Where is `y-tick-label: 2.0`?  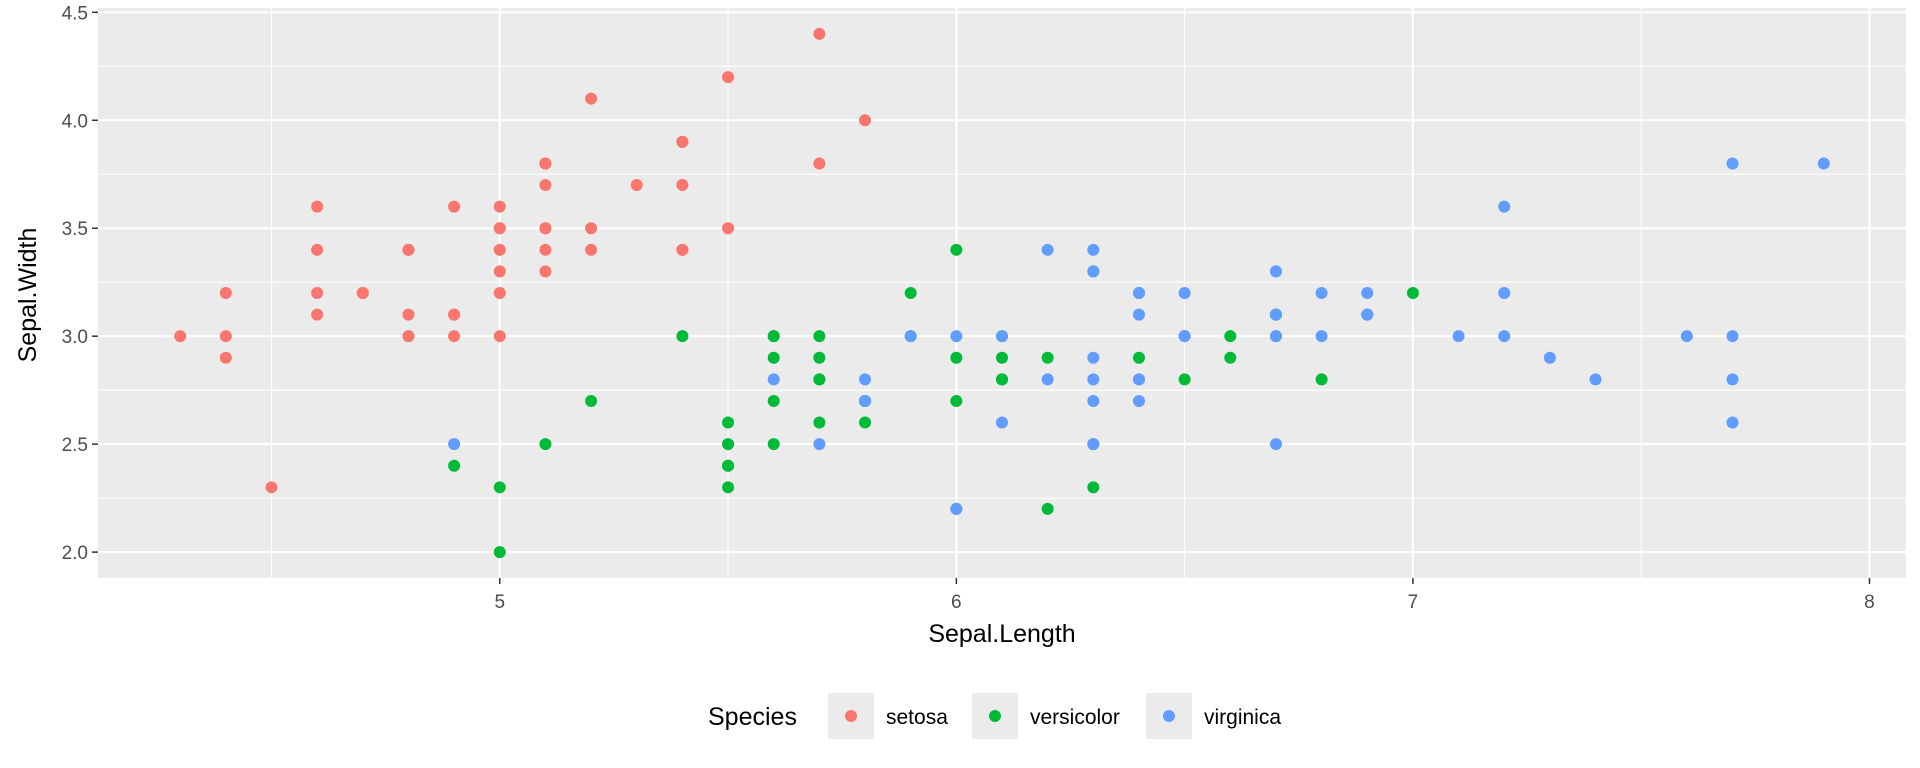 y-tick-label: 2.0 is located at coordinates (75, 553).